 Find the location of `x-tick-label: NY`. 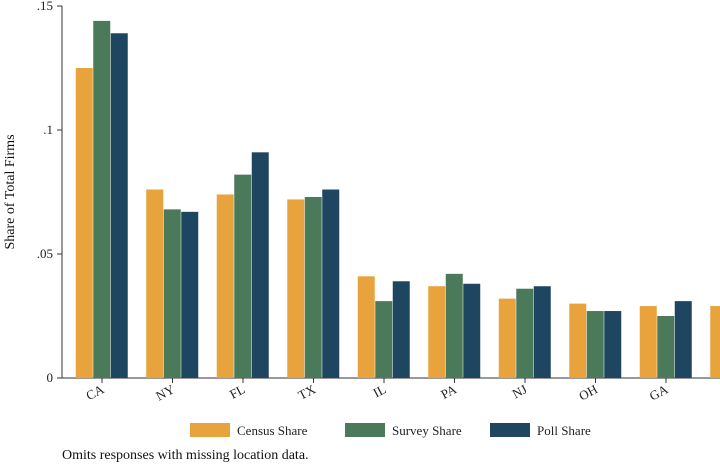

x-tick-label: NY is located at coordinates (165, 392).